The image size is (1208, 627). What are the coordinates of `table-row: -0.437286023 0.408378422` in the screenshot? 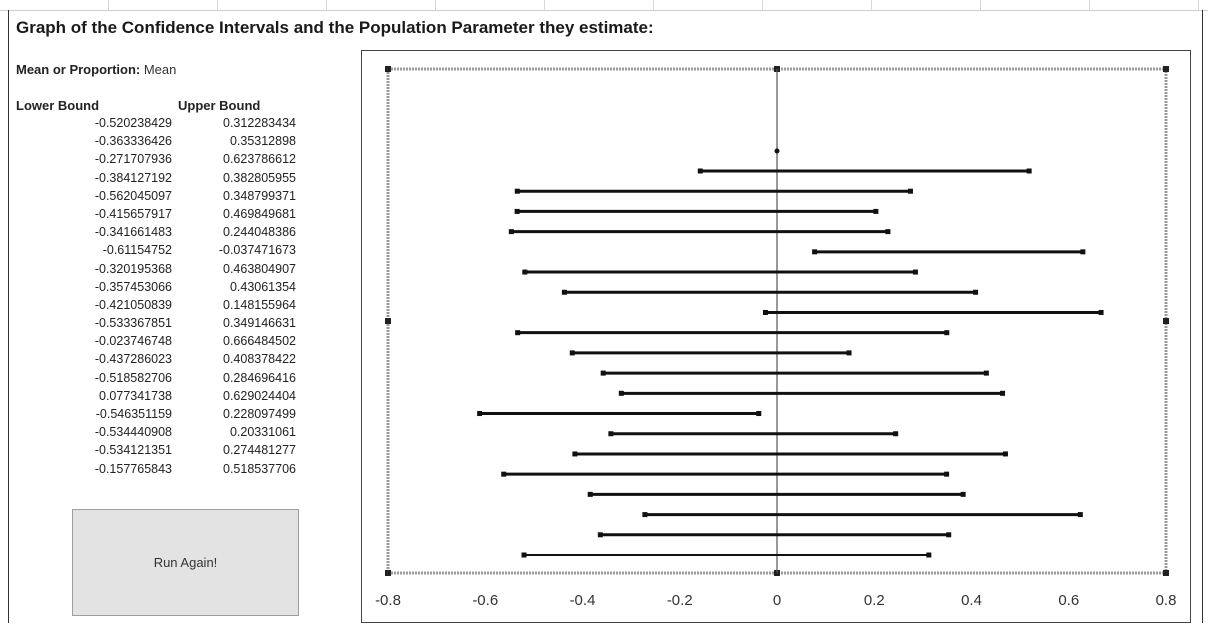 It's located at (150, 361).